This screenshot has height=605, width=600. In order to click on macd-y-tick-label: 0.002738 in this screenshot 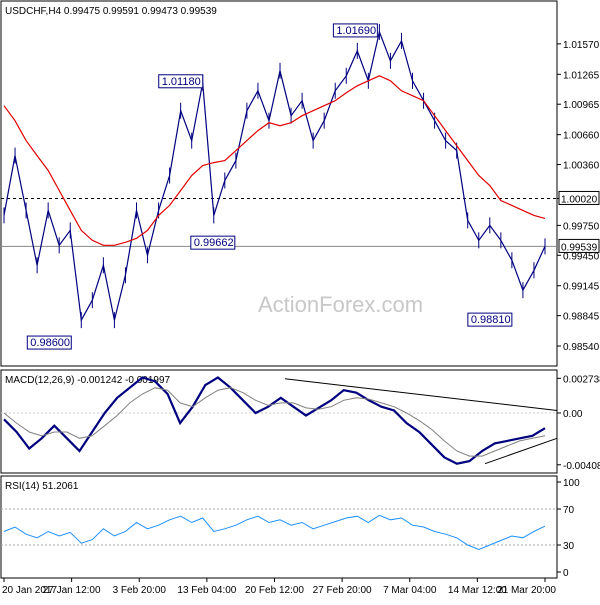, I will do `click(581, 379)`.